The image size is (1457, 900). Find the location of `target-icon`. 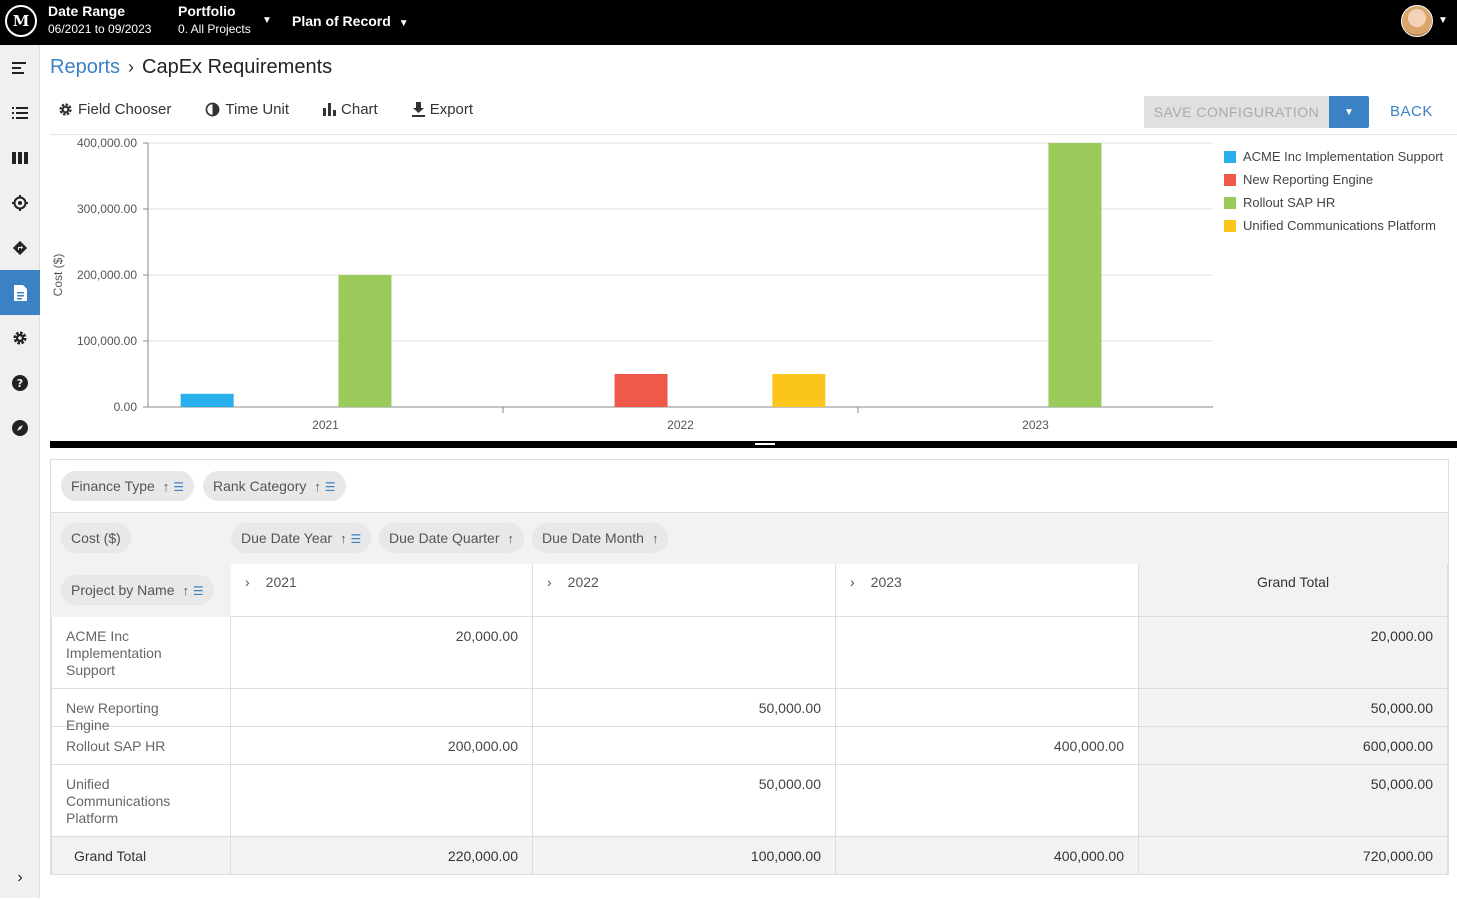

target-icon is located at coordinates (20, 202).